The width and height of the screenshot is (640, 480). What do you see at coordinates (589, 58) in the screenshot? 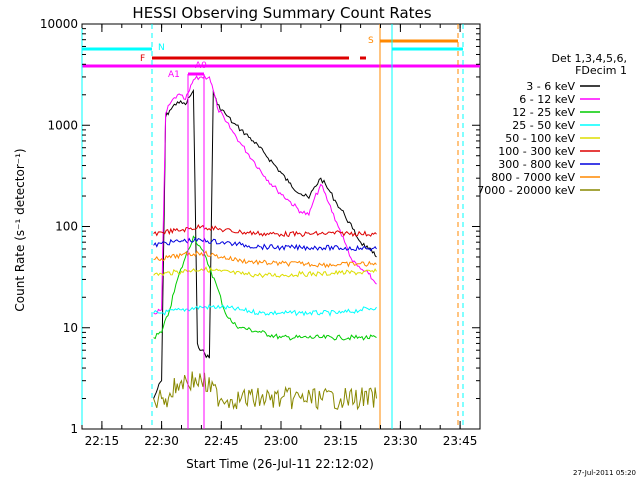
I see `legend-title-0: Det 1,3,4,5,6,` at bounding box center [589, 58].